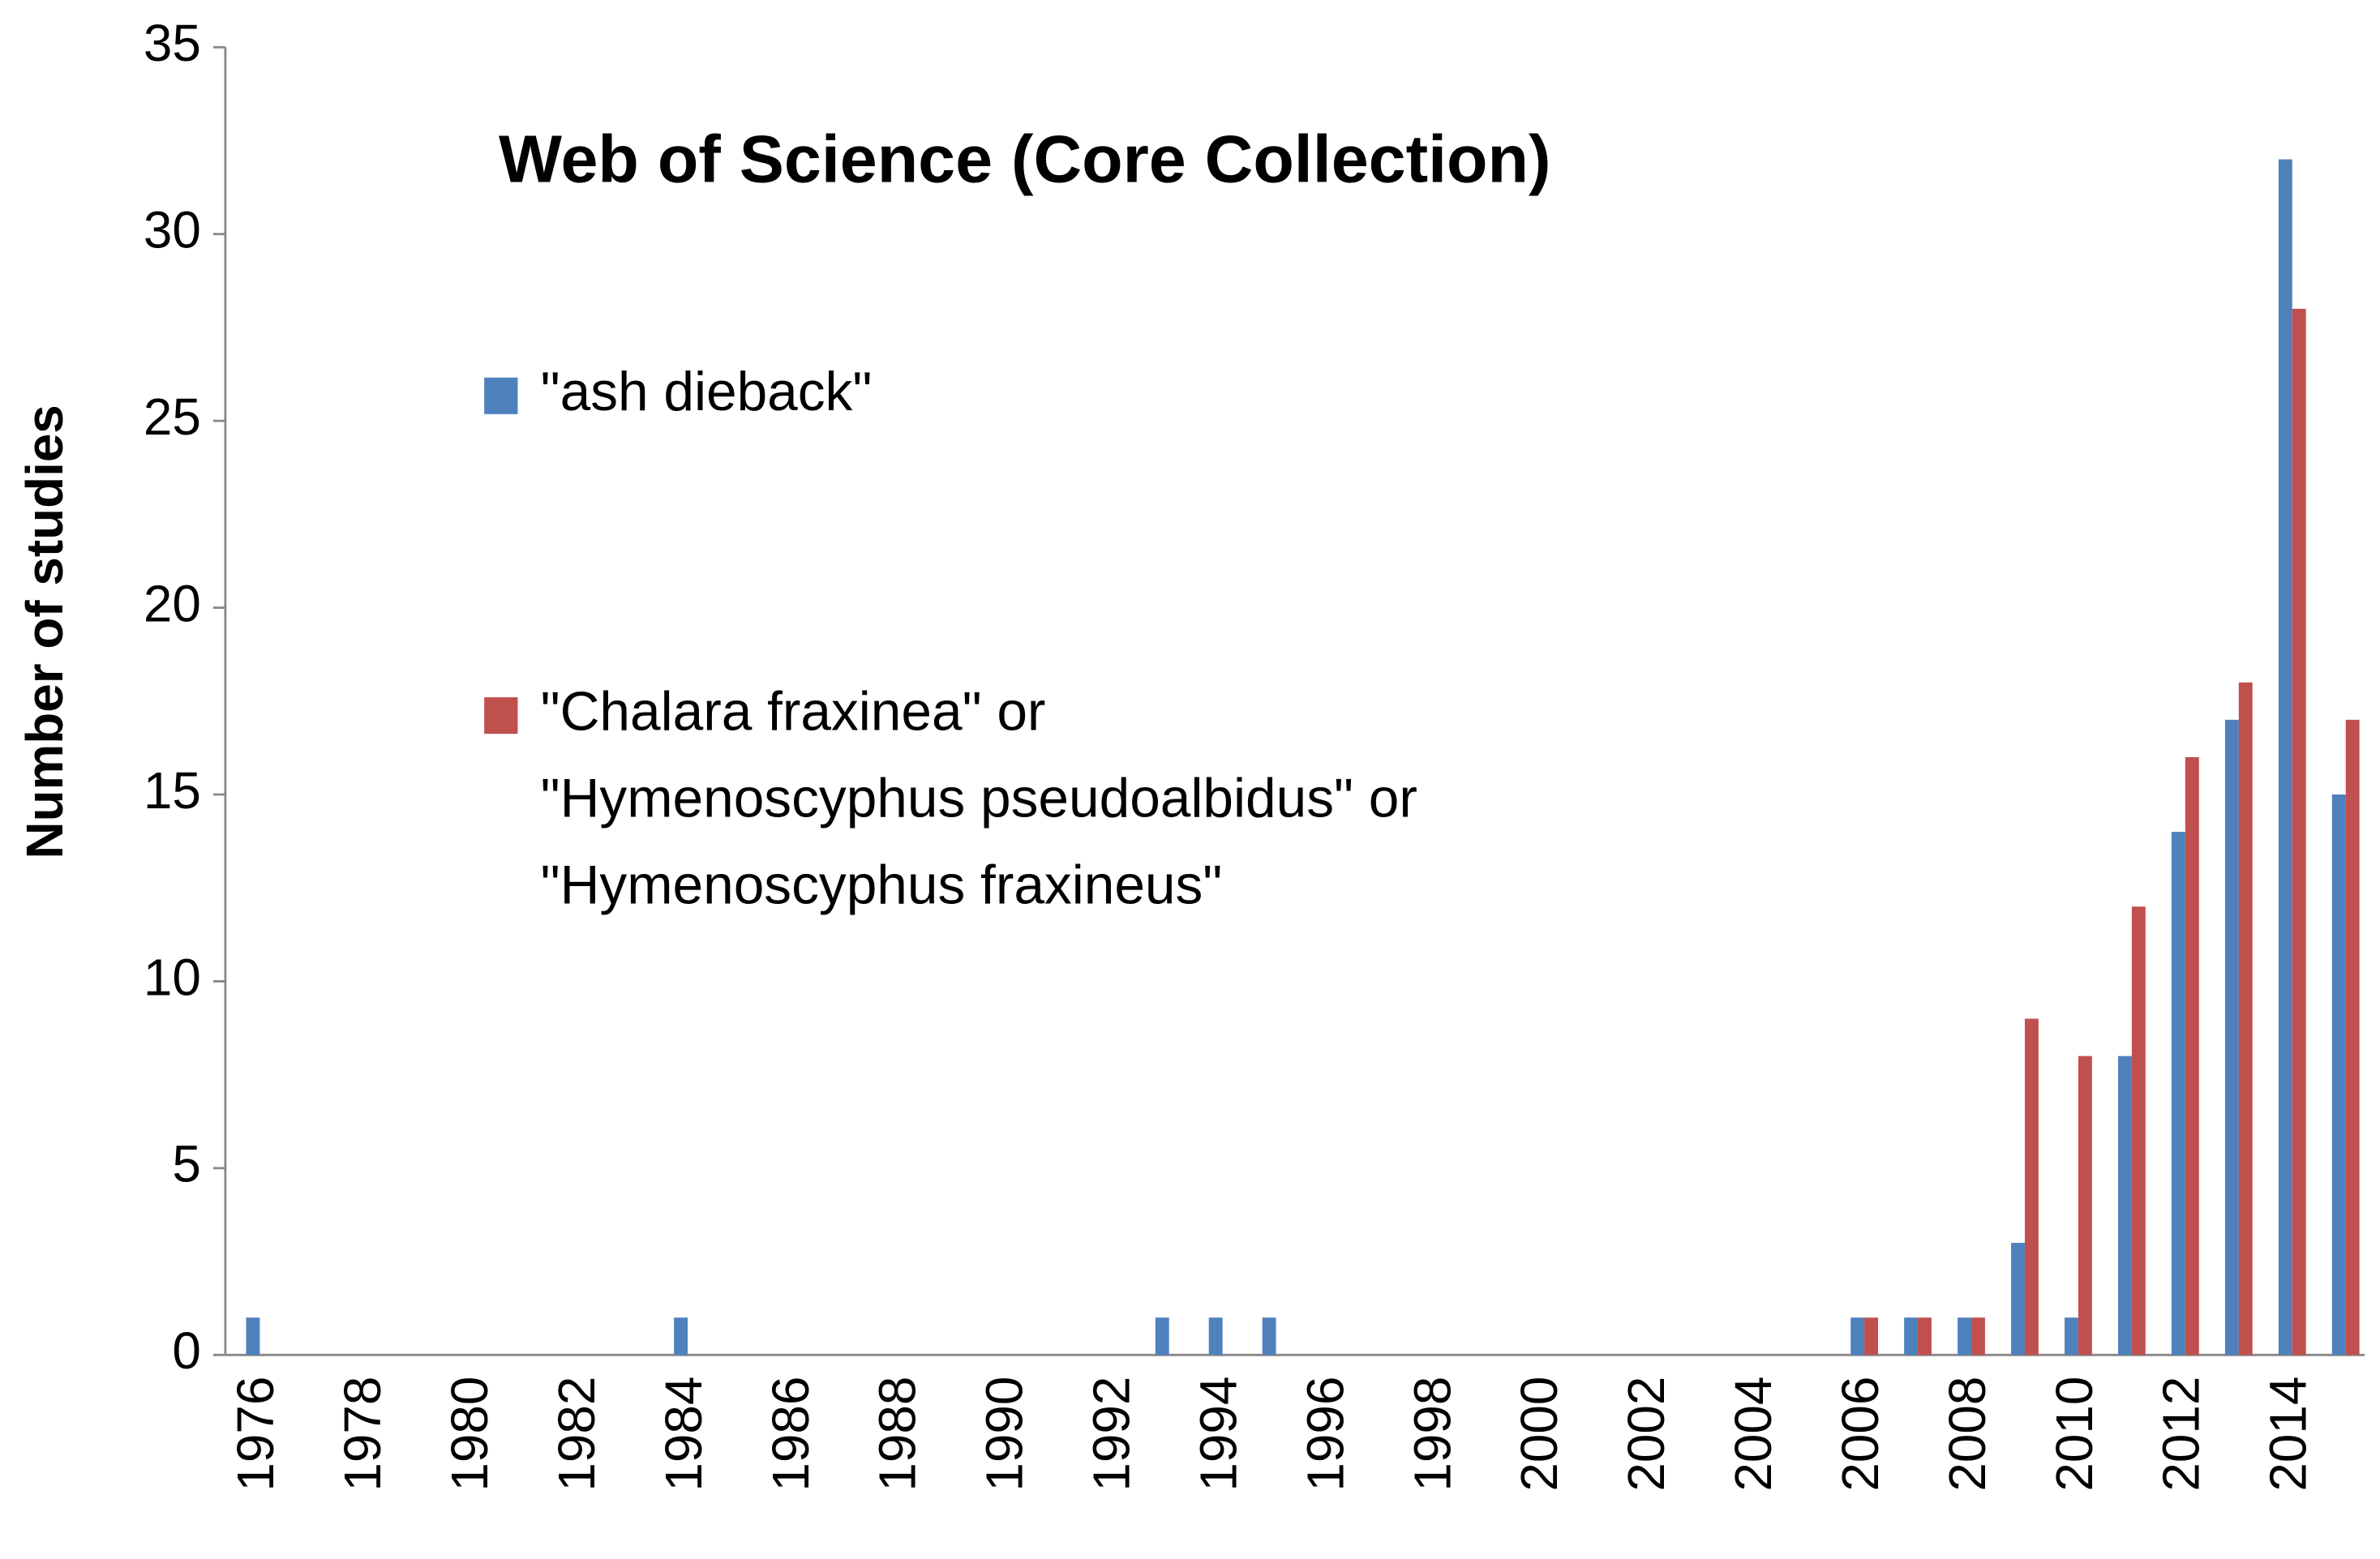 This screenshot has height=1559, width=2380. Describe the element at coordinates (1432, 1434) in the screenshot. I see `x-tick-label: 1998` at that location.